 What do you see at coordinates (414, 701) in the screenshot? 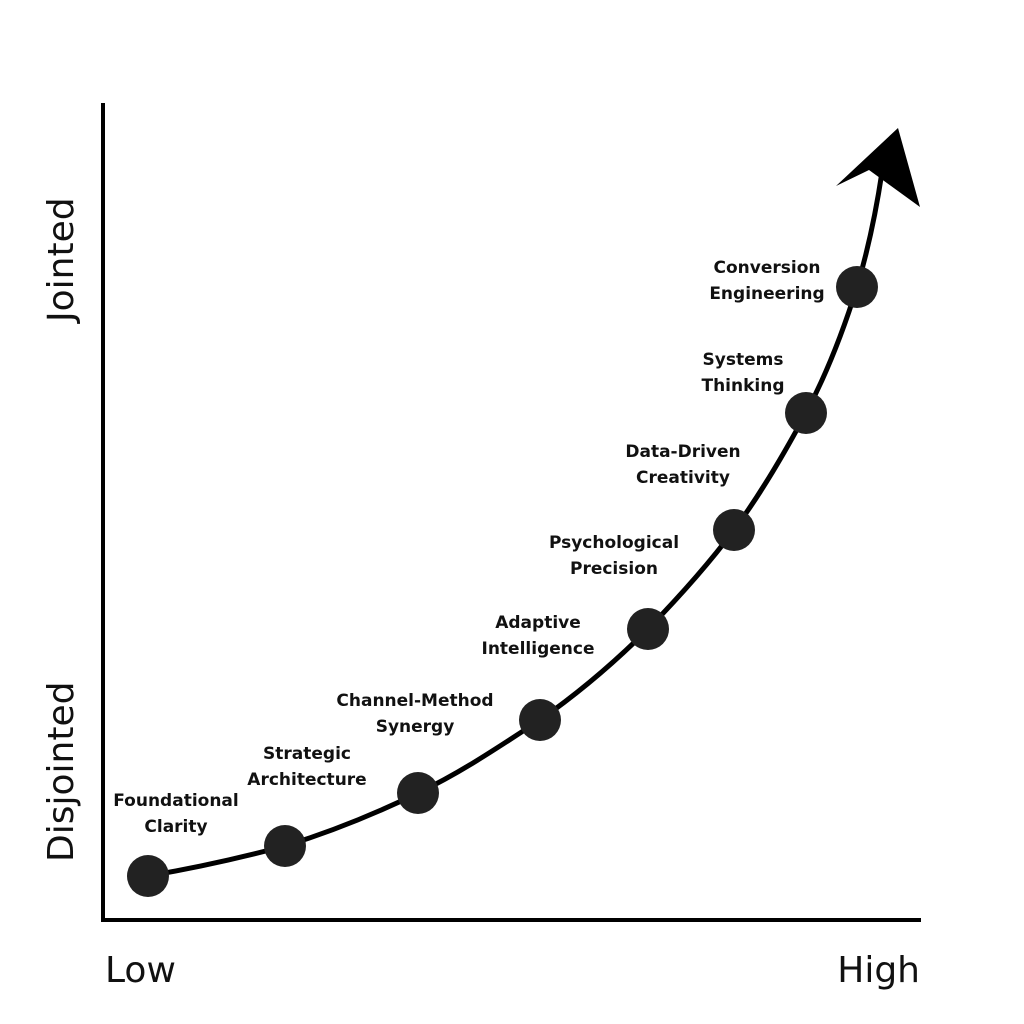
I see `stage-label-line1: Channel-Method` at bounding box center [414, 701].